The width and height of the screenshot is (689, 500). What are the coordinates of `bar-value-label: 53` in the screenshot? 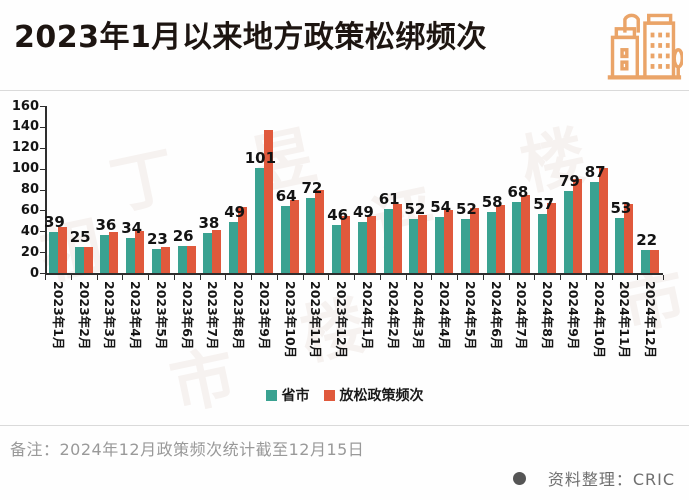 It's located at (621, 207).